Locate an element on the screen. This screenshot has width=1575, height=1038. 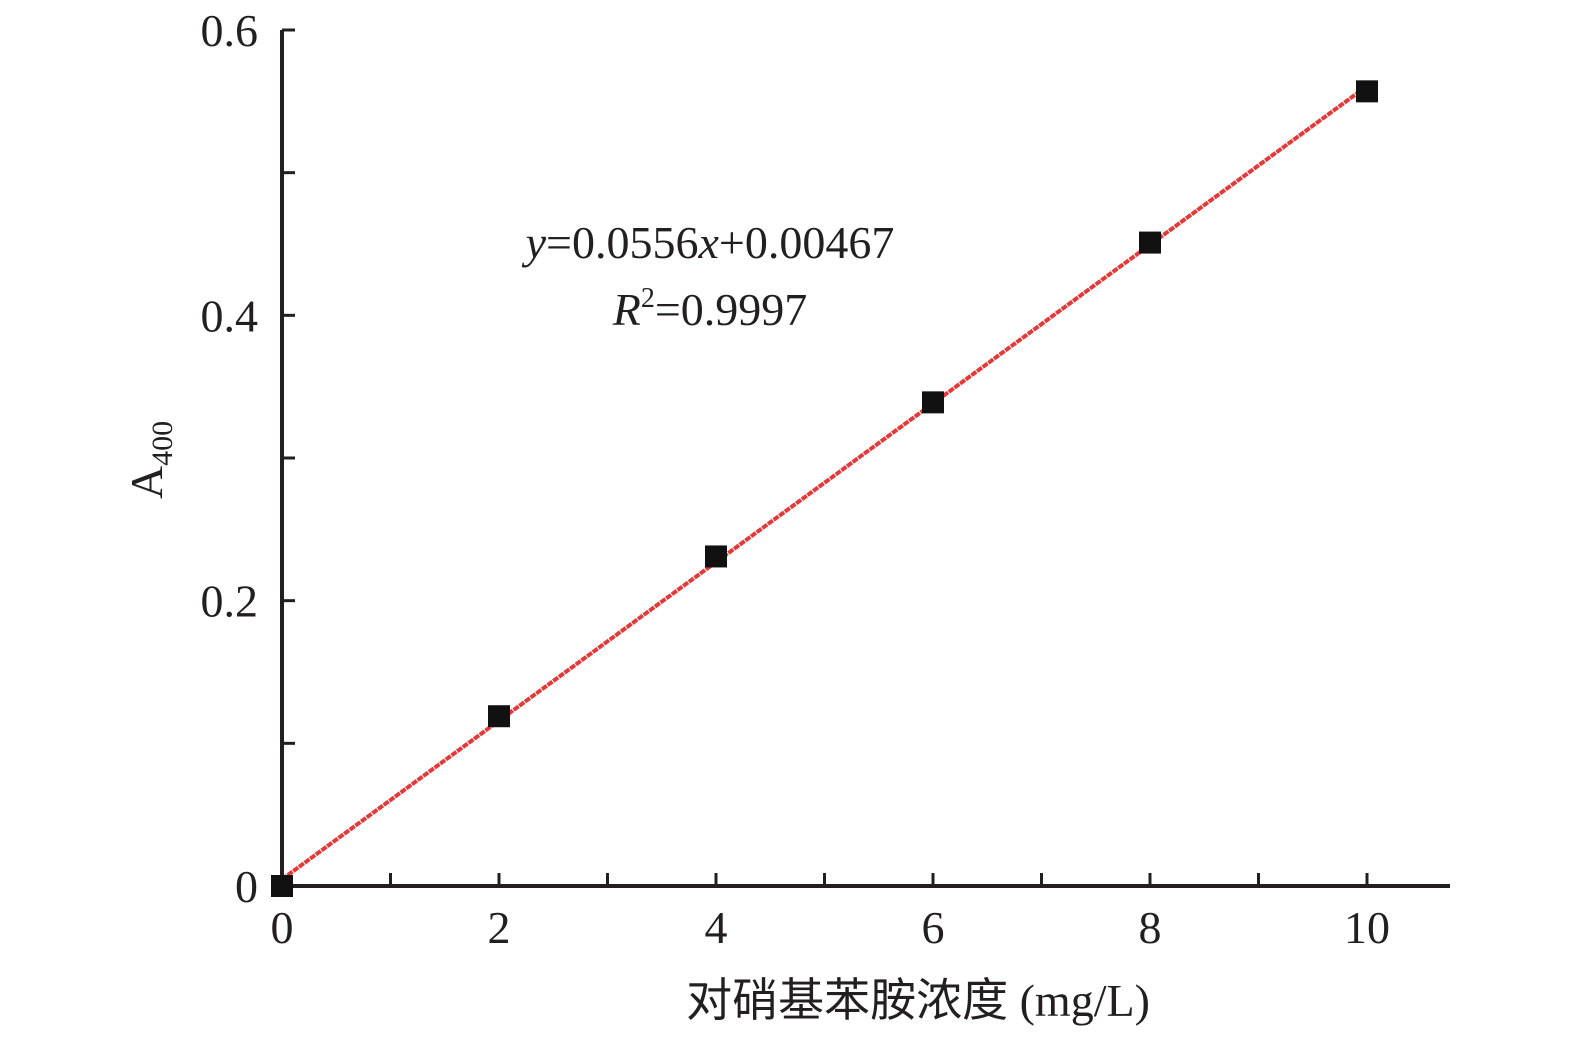
y-axis-label: A400 is located at coordinates (150, 460).